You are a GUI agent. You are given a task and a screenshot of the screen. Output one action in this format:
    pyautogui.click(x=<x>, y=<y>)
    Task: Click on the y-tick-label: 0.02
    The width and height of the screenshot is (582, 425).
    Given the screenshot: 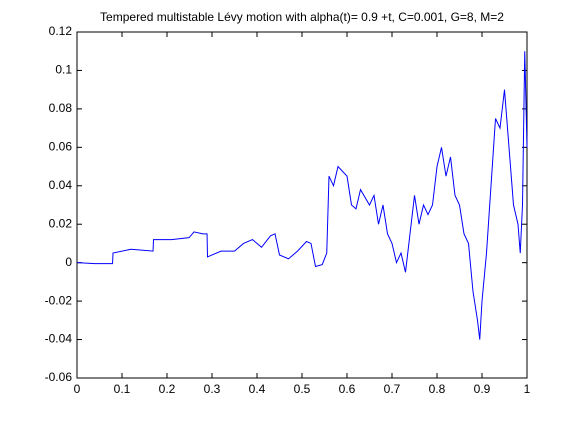 What is the action you would take?
    pyautogui.click(x=61, y=223)
    